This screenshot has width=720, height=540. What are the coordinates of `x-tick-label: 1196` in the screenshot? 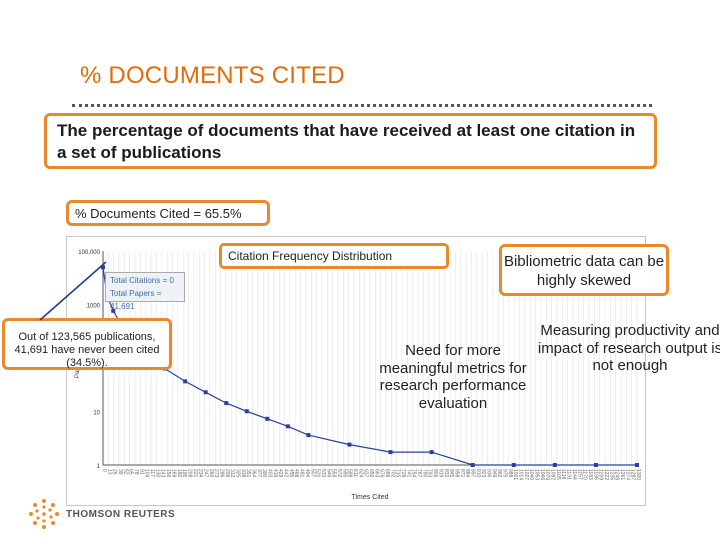 It's located at (595, 474).